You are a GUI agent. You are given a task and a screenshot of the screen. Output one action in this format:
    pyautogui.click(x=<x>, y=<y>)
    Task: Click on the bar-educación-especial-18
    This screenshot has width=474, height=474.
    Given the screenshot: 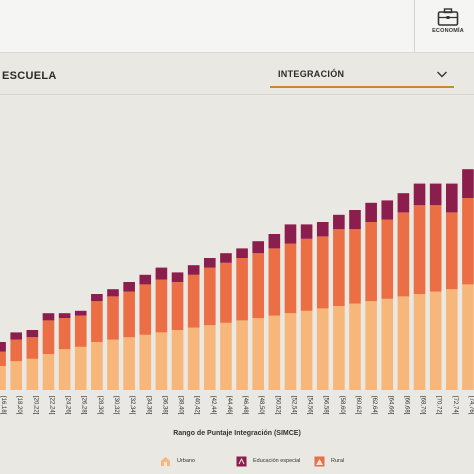 What is the action you would take?
    pyautogui.click(x=290, y=234)
    